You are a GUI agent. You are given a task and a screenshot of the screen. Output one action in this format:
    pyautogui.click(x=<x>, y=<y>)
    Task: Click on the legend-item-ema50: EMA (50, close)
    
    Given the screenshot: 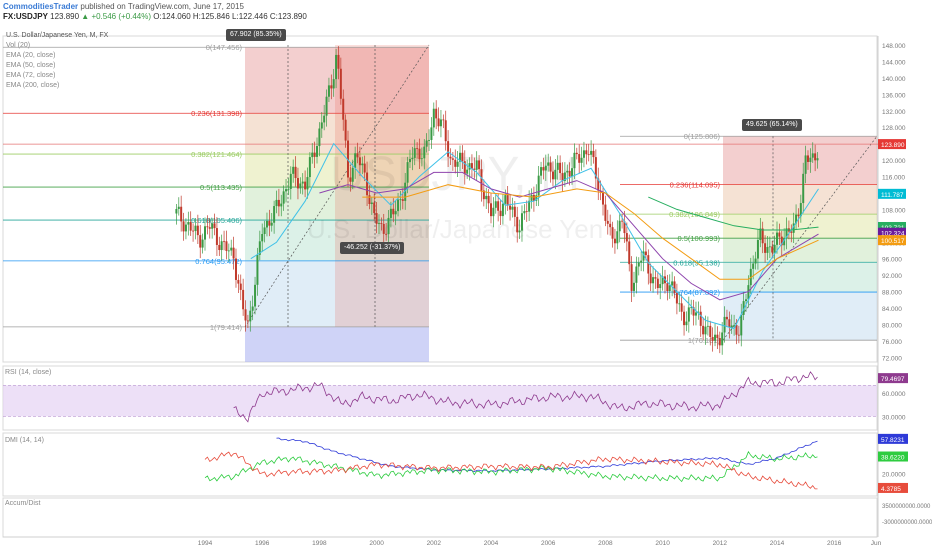 What is the action you would take?
    pyautogui.click(x=31, y=65)
    